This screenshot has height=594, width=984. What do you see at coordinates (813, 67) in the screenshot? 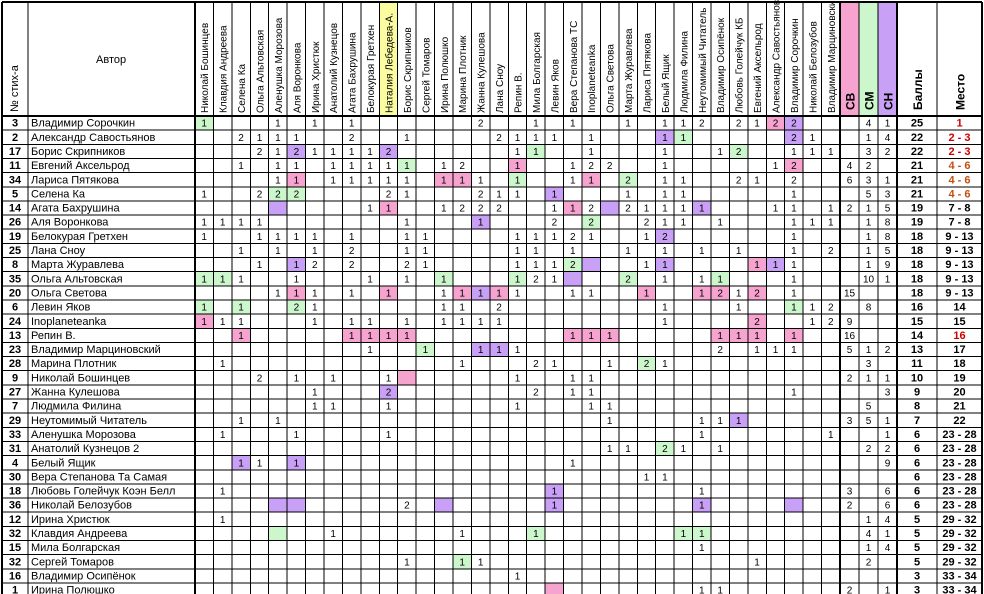
I see `reviewer-column-header: Николай Белозубов` at bounding box center [813, 67].